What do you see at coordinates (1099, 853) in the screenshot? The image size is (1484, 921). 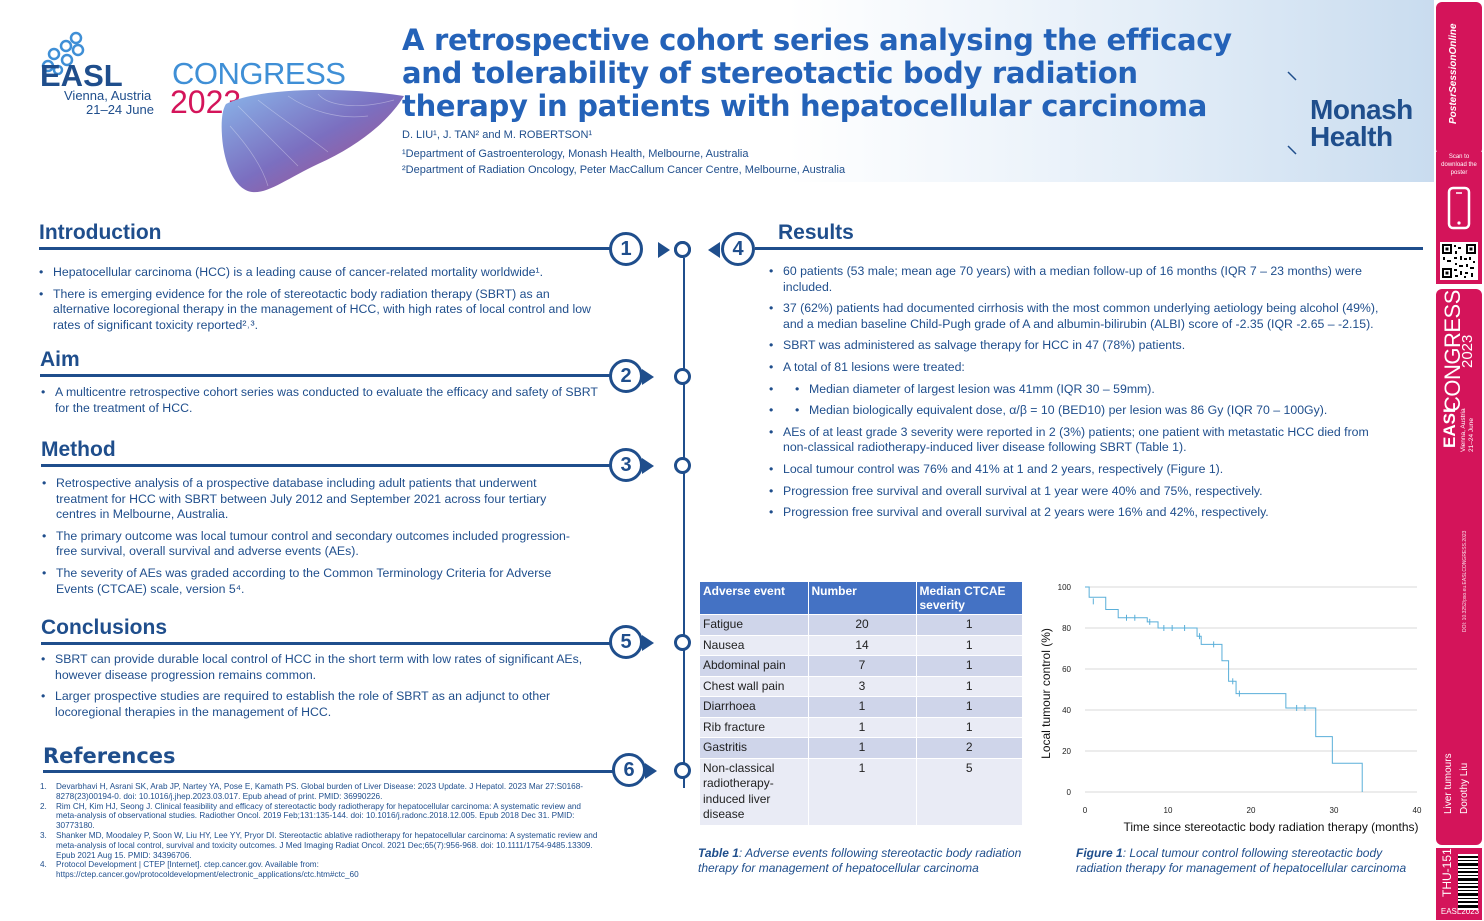 I see `figure-caption-label: Figure 1` at bounding box center [1099, 853].